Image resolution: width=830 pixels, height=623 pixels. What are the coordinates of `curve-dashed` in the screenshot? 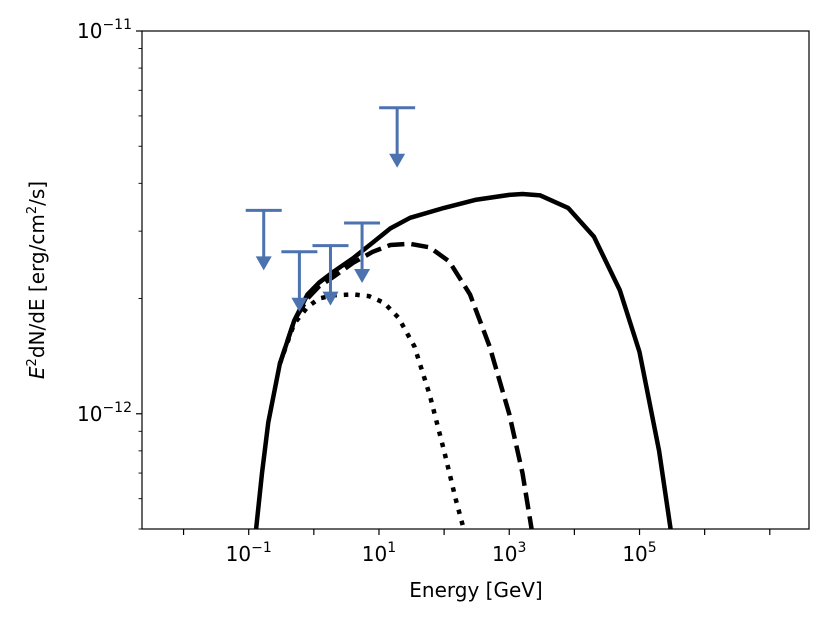 It's located at (405, 385).